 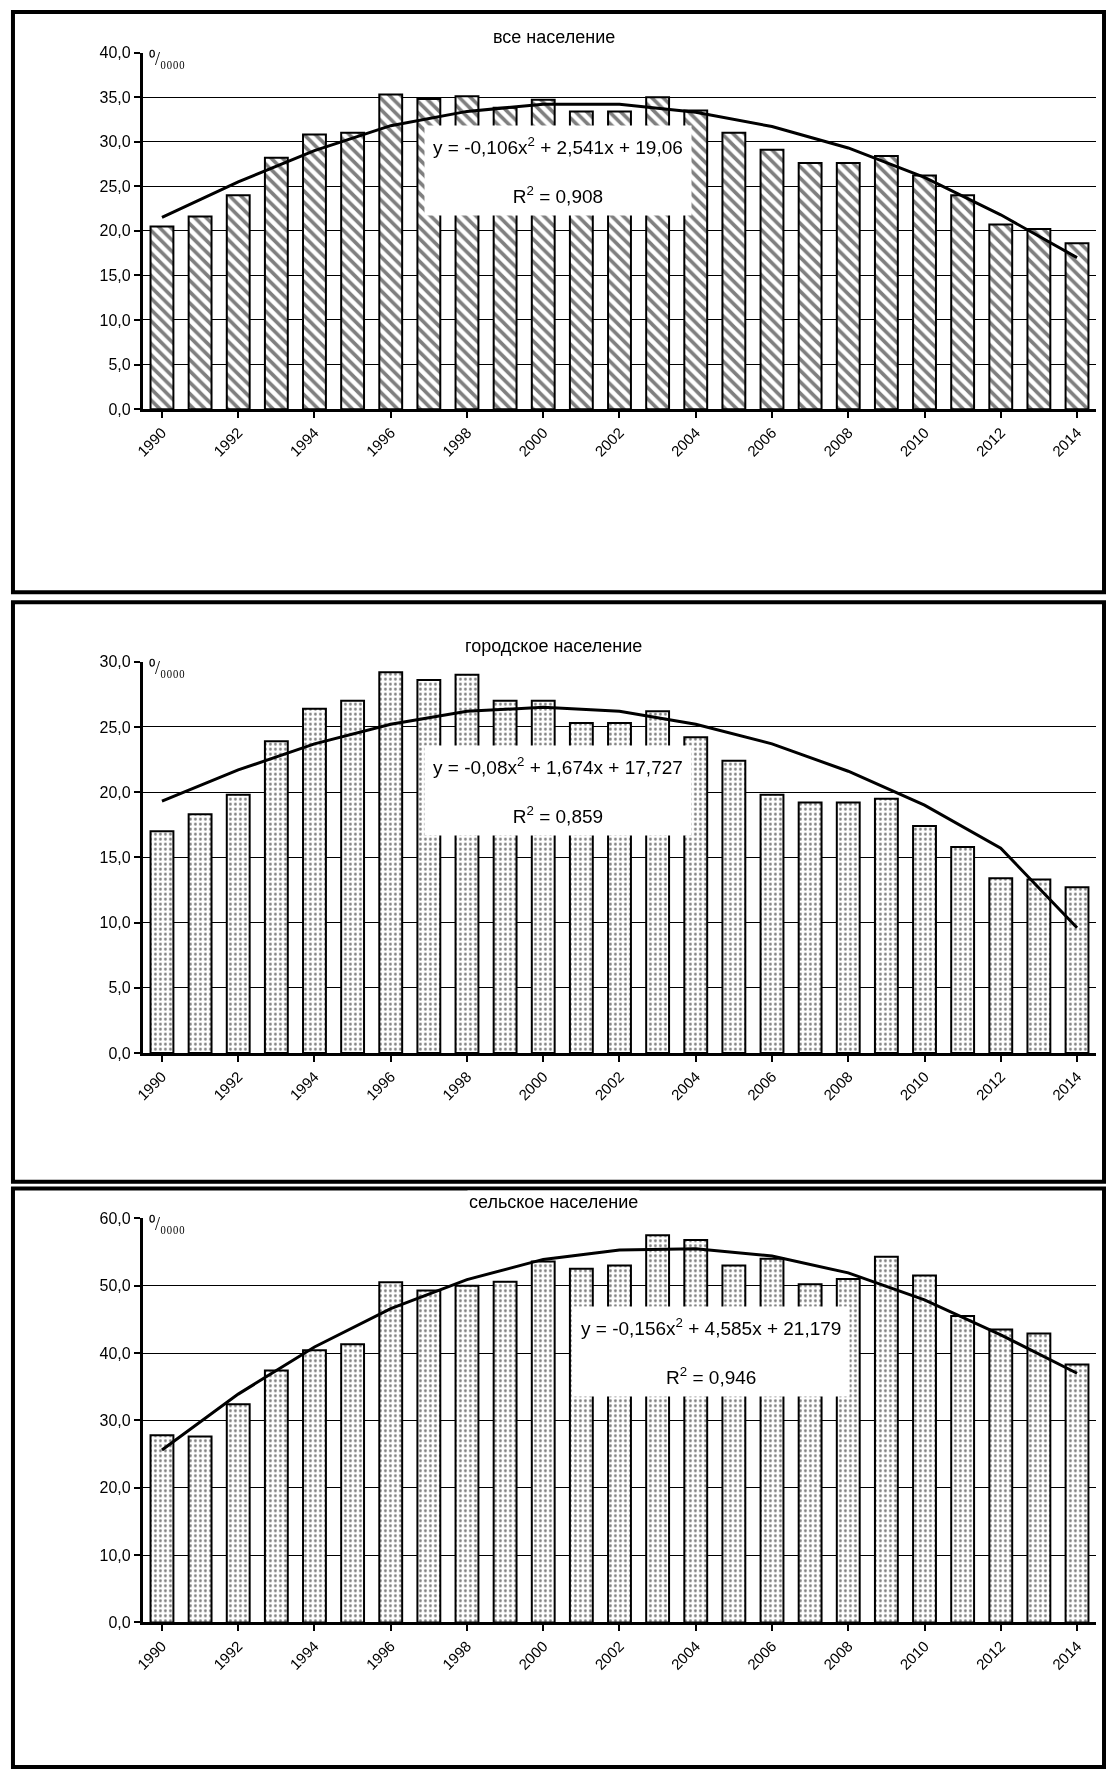 What do you see at coordinates (711, 1376) in the screenshot?
I see `annotation: R$^{2}$ = 0,946` at bounding box center [711, 1376].